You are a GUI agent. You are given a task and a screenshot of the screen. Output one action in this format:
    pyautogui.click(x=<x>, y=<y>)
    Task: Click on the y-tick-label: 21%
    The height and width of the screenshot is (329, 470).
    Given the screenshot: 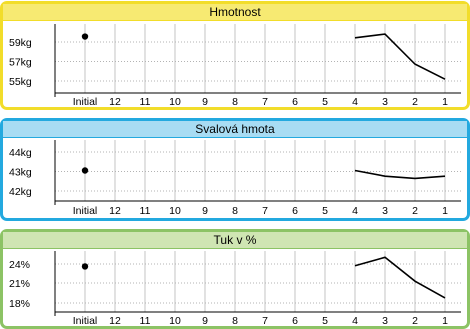 What is the action you would take?
    pyautogui.click(x=19, y=284)
    